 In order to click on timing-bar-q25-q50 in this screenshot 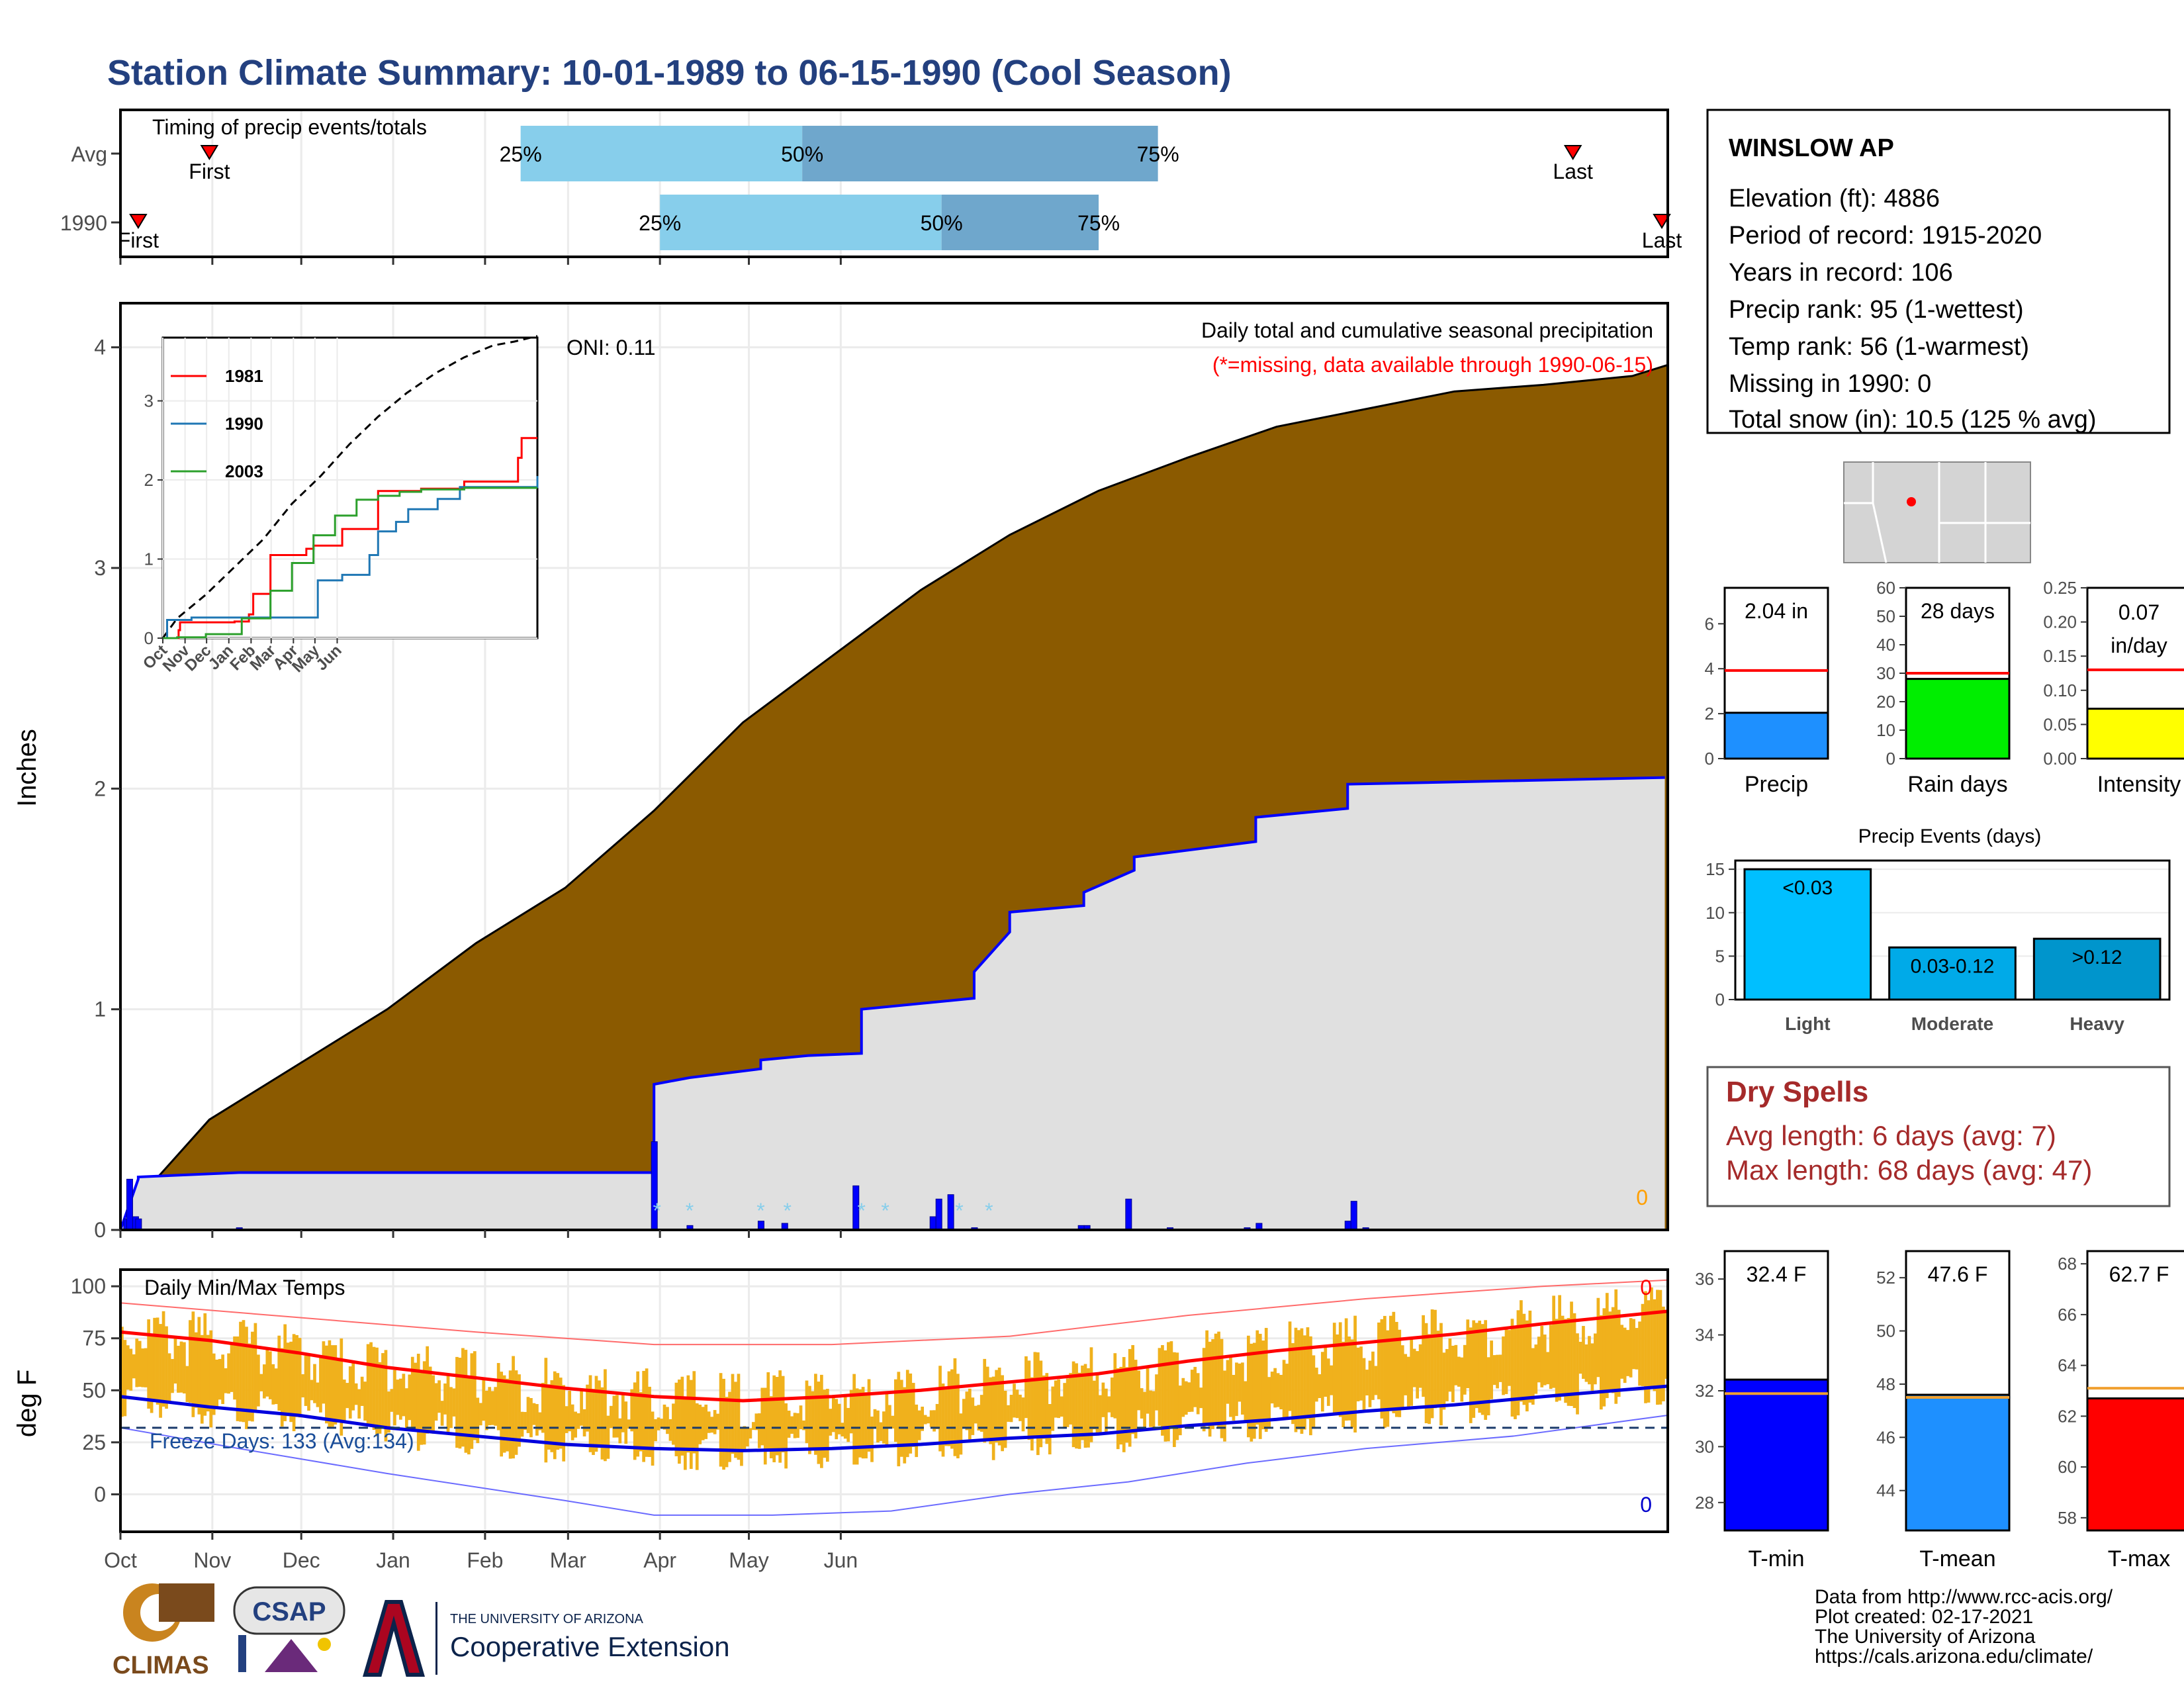, I will do `click(661, 153)`.